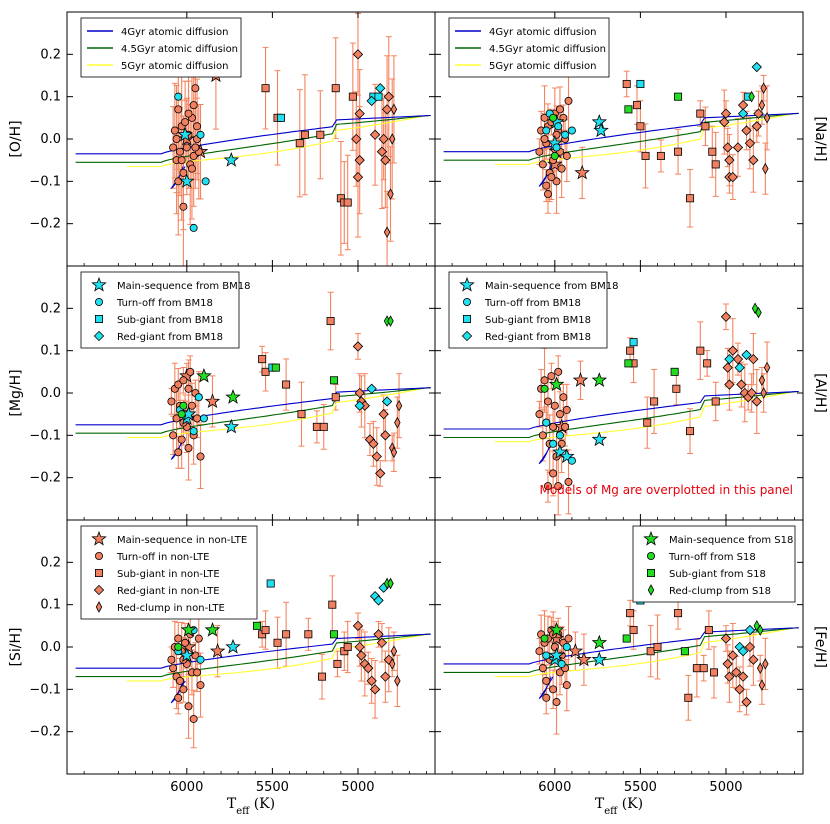 The height and width of the screenshot is (824, 830). Describe the element at coordinates (712, 557) in the screenshot. I see `legend-label: Turn-off from S18` at that location.